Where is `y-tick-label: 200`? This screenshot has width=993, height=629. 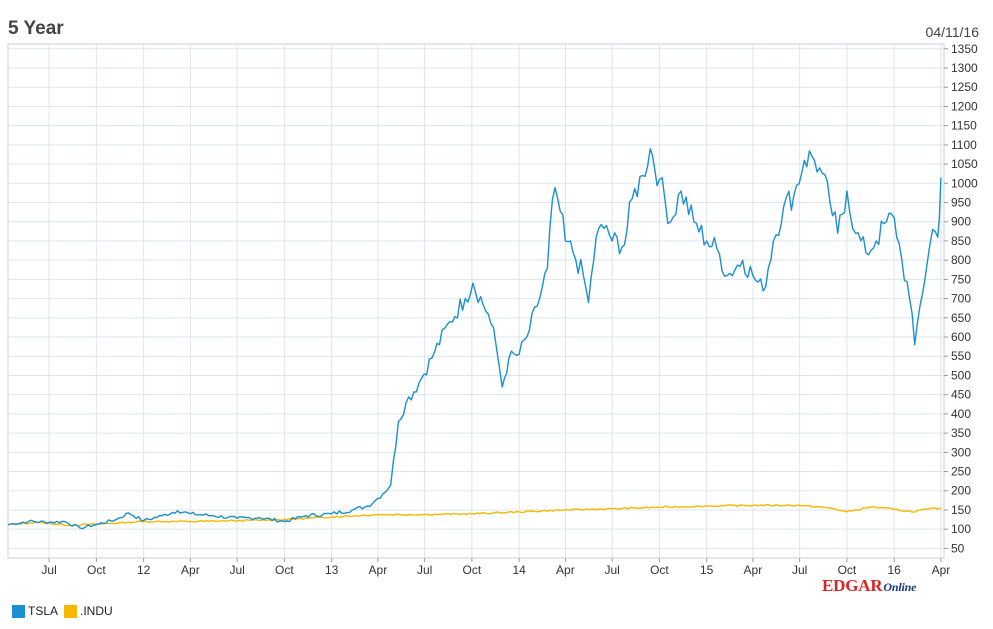 y-tick-label: 200 is located at coordinates (961, 491).